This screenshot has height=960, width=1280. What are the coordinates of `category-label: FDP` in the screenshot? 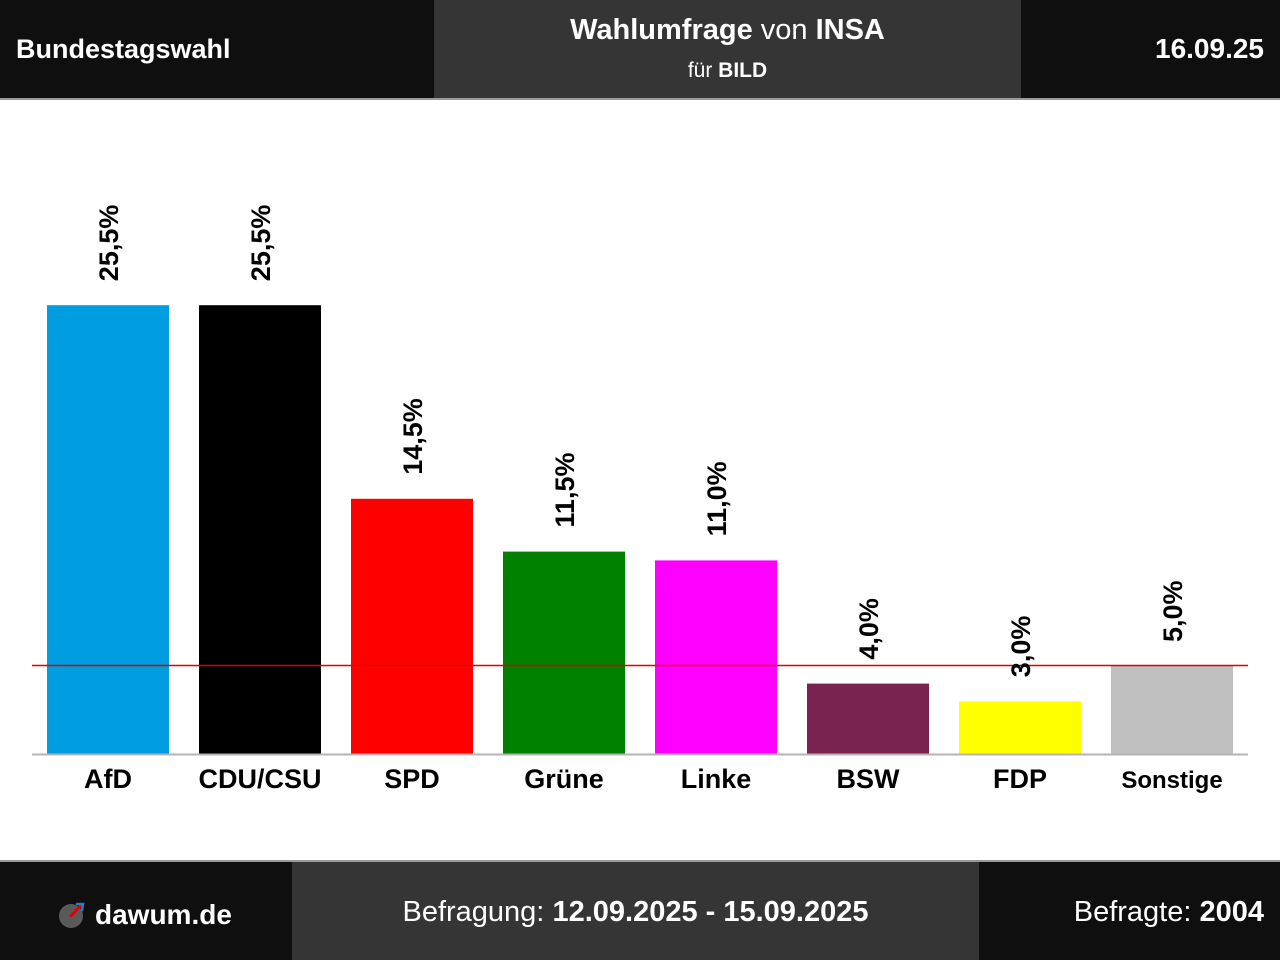 It's located at (1020, 779).